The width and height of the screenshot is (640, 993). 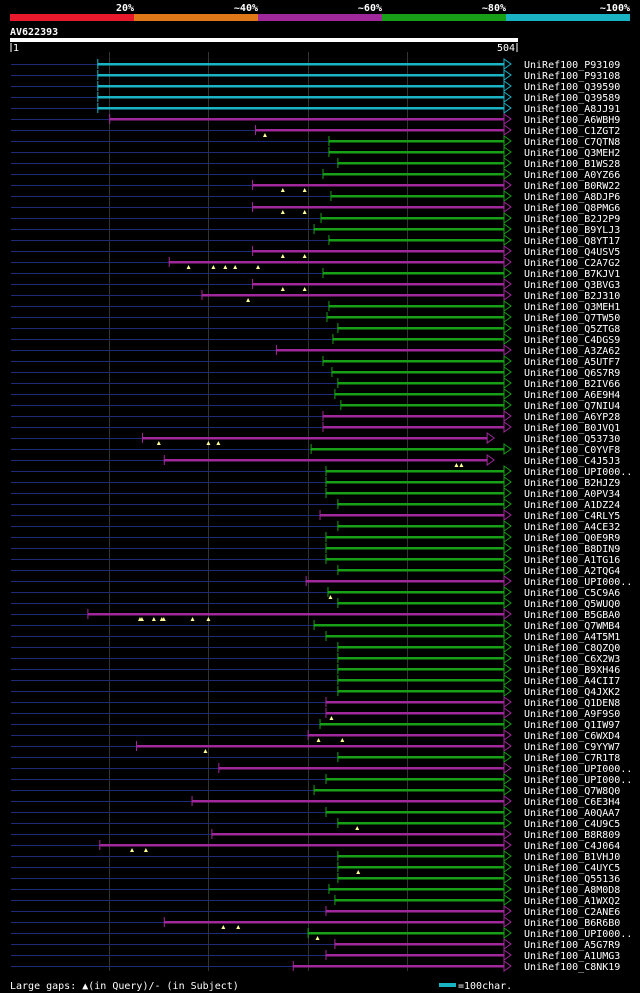 I want to click on alignment-row: UniRef100_B1WS28, so click(x=315, y=163).